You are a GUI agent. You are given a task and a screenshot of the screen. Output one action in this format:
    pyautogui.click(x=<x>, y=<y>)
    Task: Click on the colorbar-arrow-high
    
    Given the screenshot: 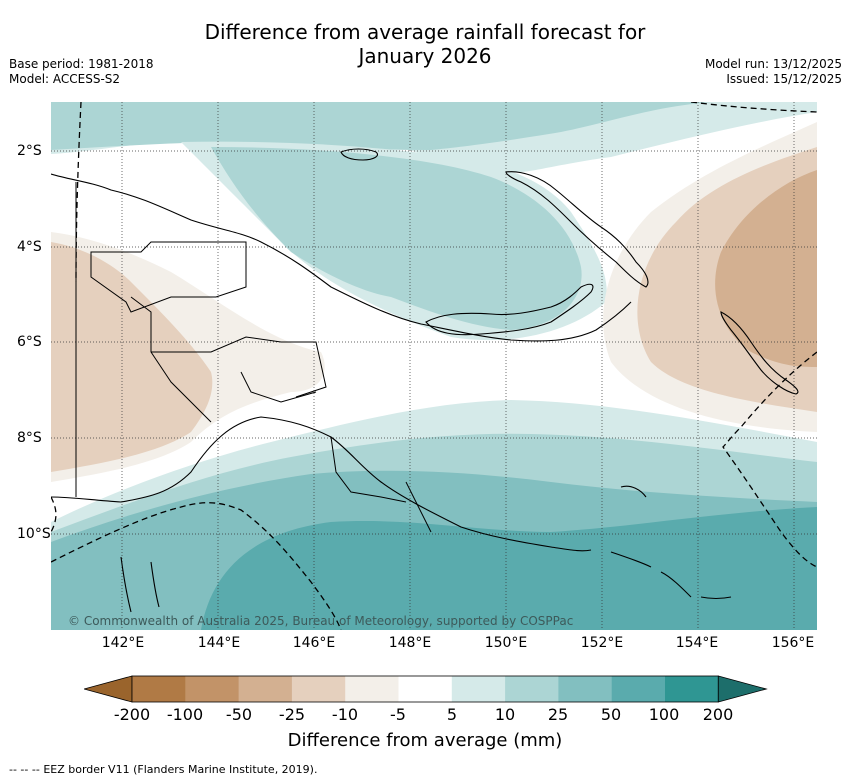 What is the action you would take?
    pyautogui.click(x=742, y=689)
    